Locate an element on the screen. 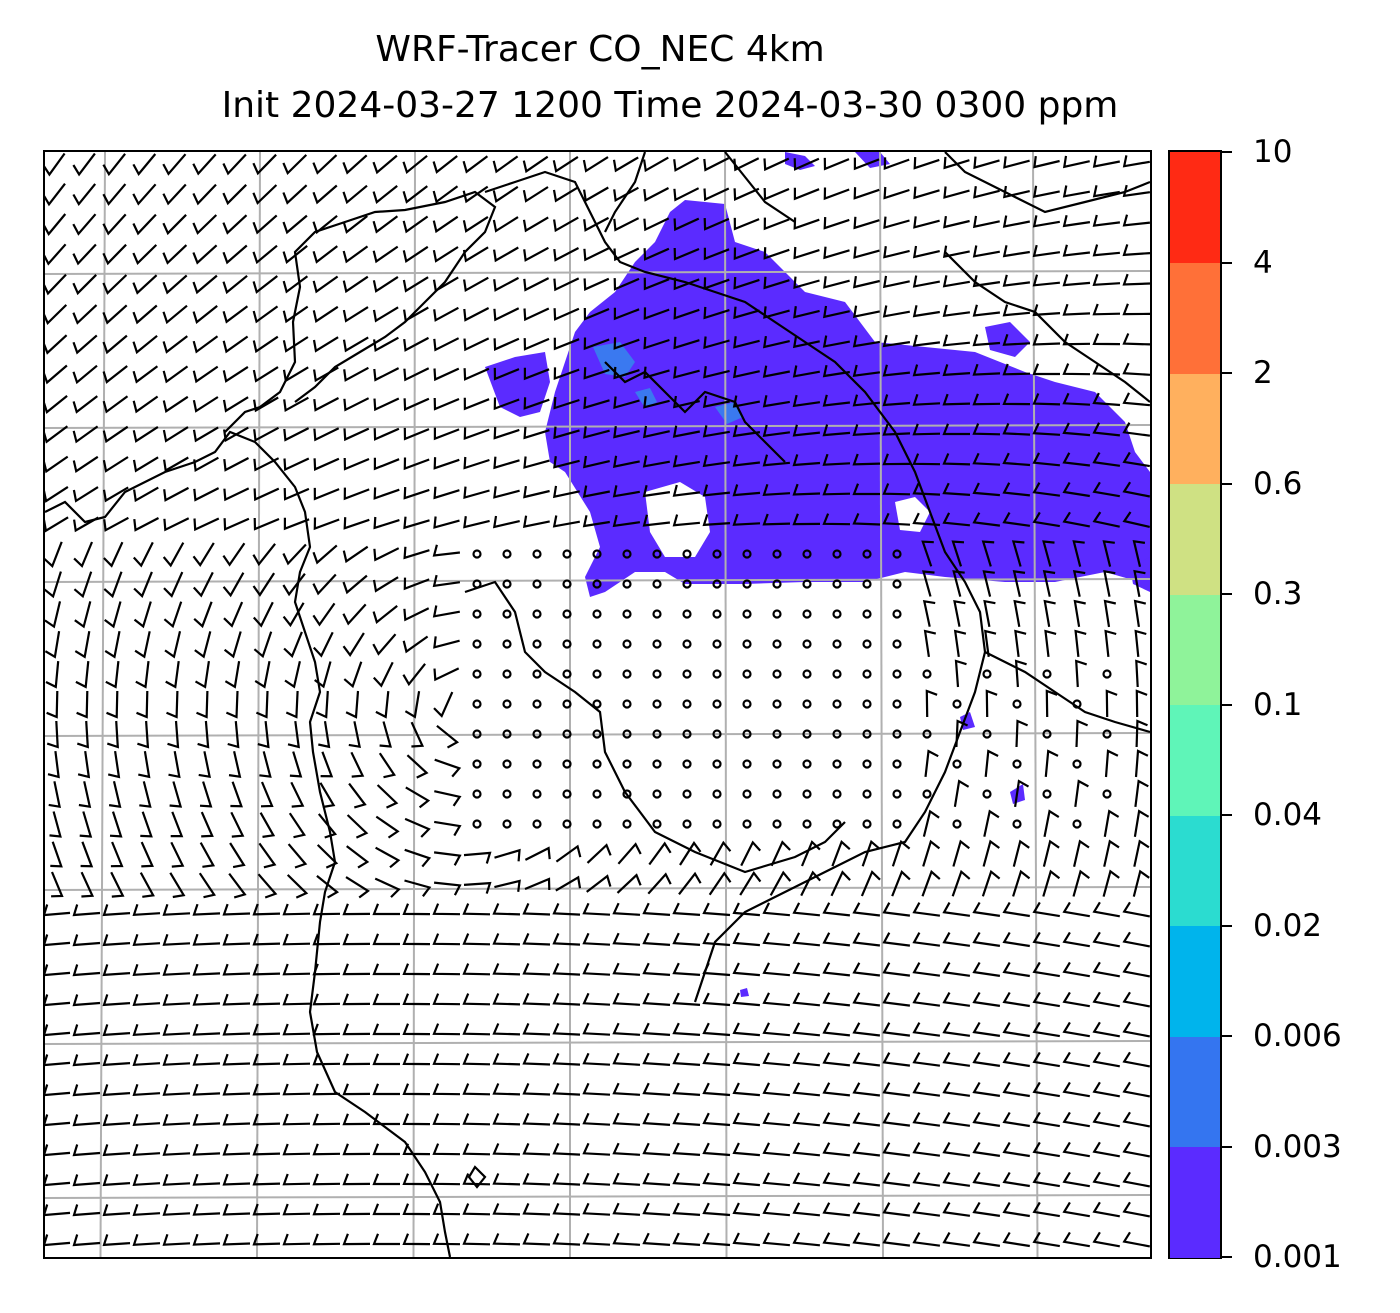 Image resolution: width=1400 pixels, height=1313 pixels. coastline-gulf is located at coordinates (655, 727).